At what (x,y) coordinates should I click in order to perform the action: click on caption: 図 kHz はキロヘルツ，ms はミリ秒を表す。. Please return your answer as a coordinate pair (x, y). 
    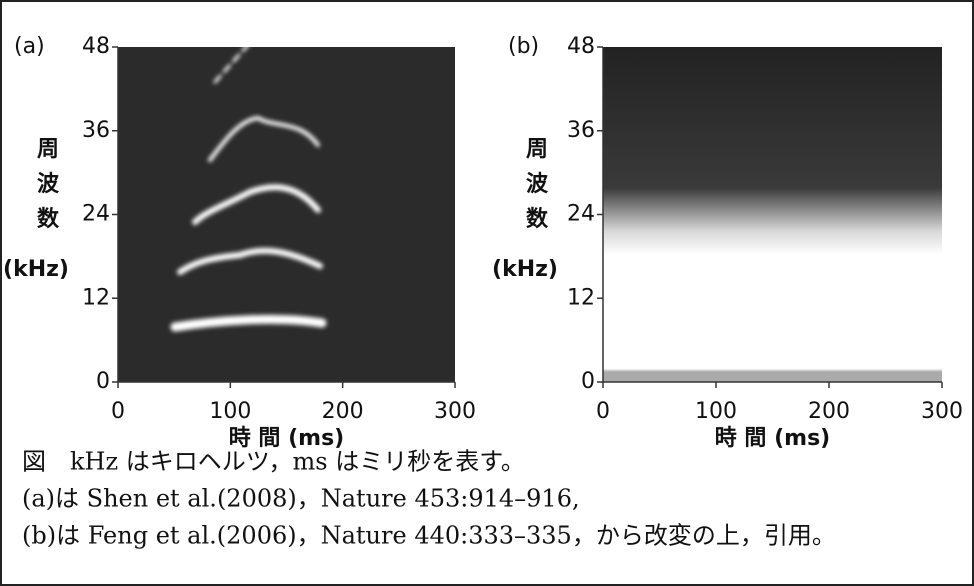
    Looking at the image, I should click on (273, 462).